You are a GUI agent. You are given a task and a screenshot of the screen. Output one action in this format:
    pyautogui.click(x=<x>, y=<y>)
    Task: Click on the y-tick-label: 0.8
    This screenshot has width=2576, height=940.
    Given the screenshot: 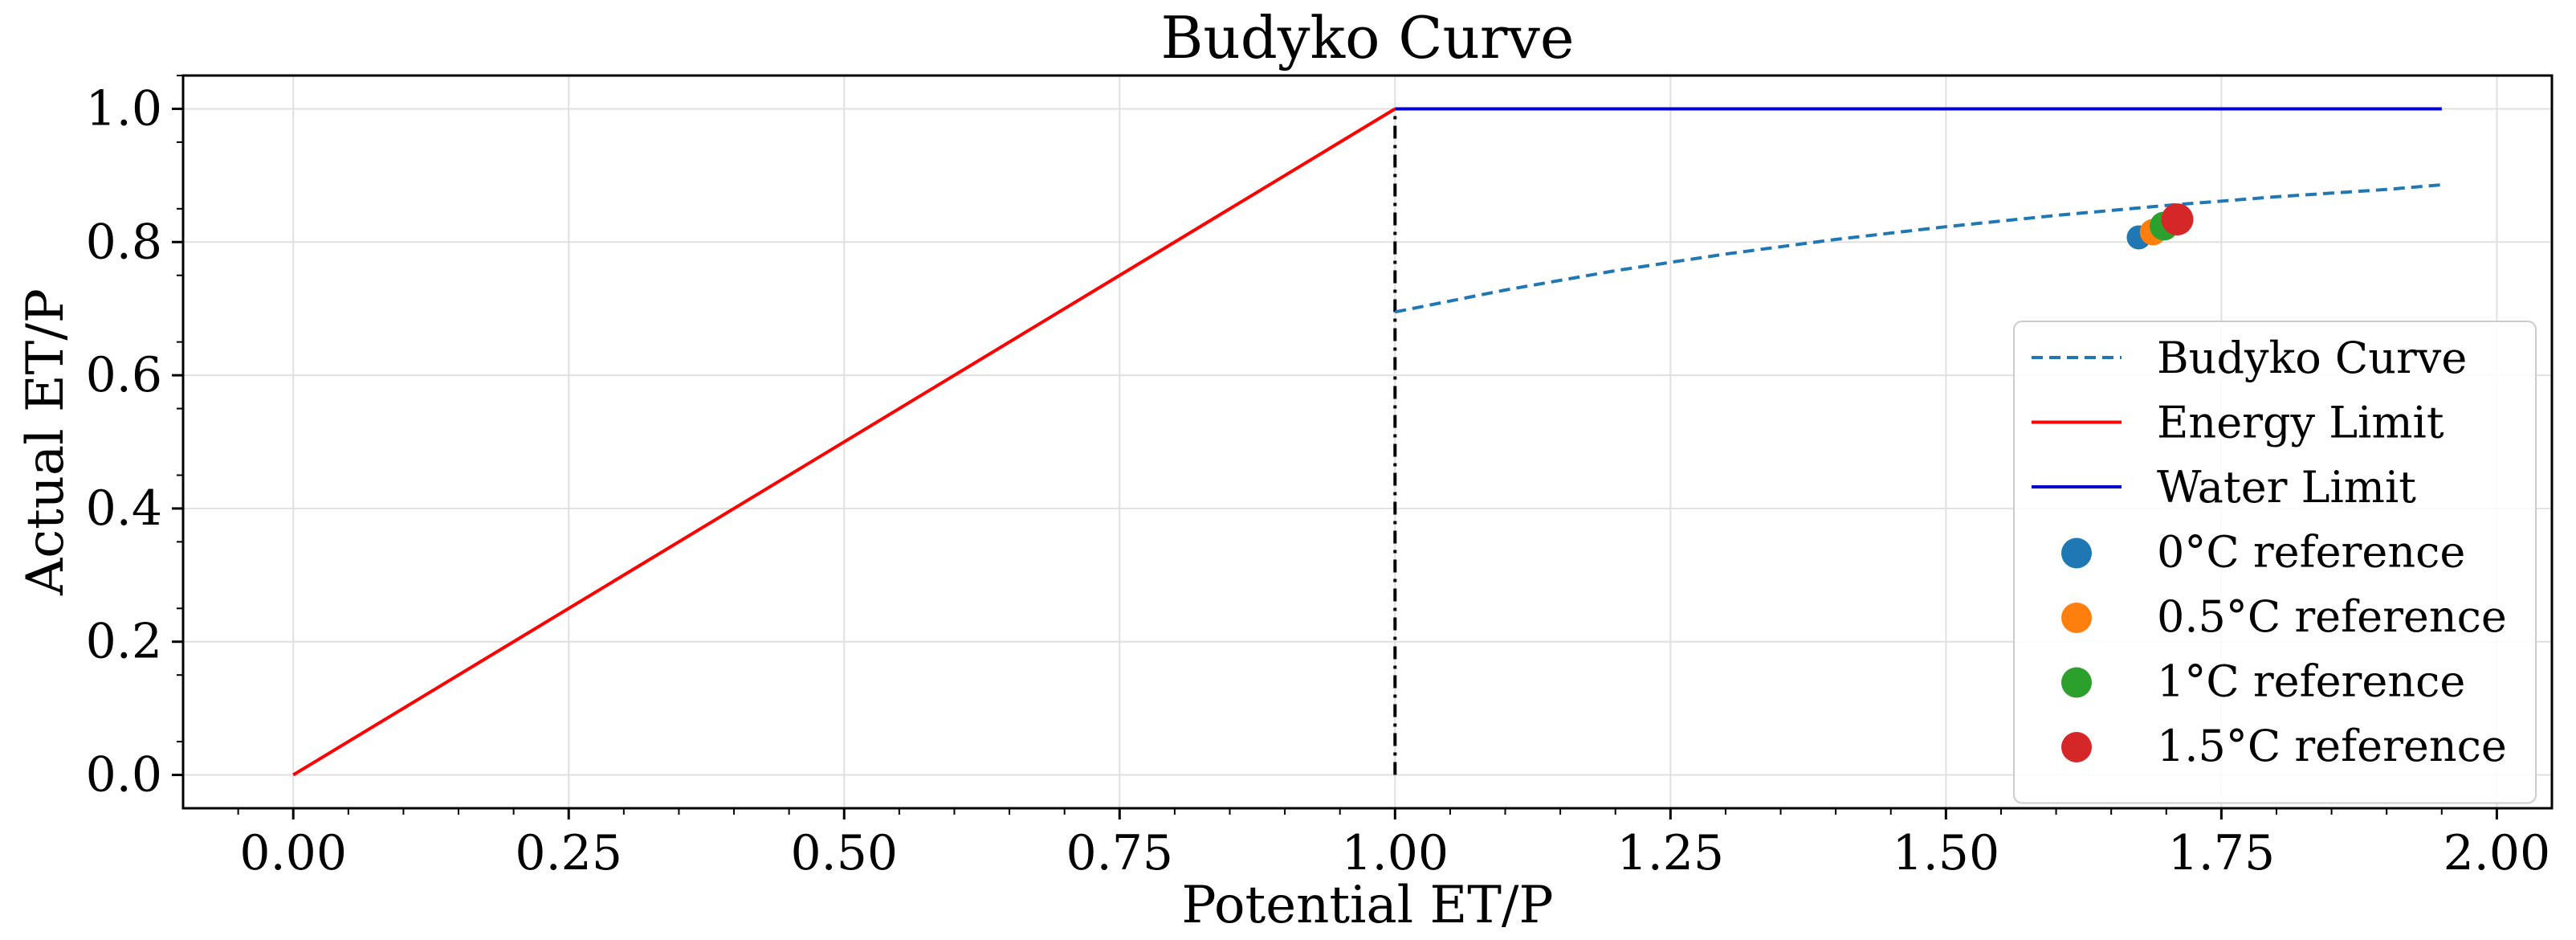 What is the action you would take?
    pyautogui.click(x=124, y=242)
    